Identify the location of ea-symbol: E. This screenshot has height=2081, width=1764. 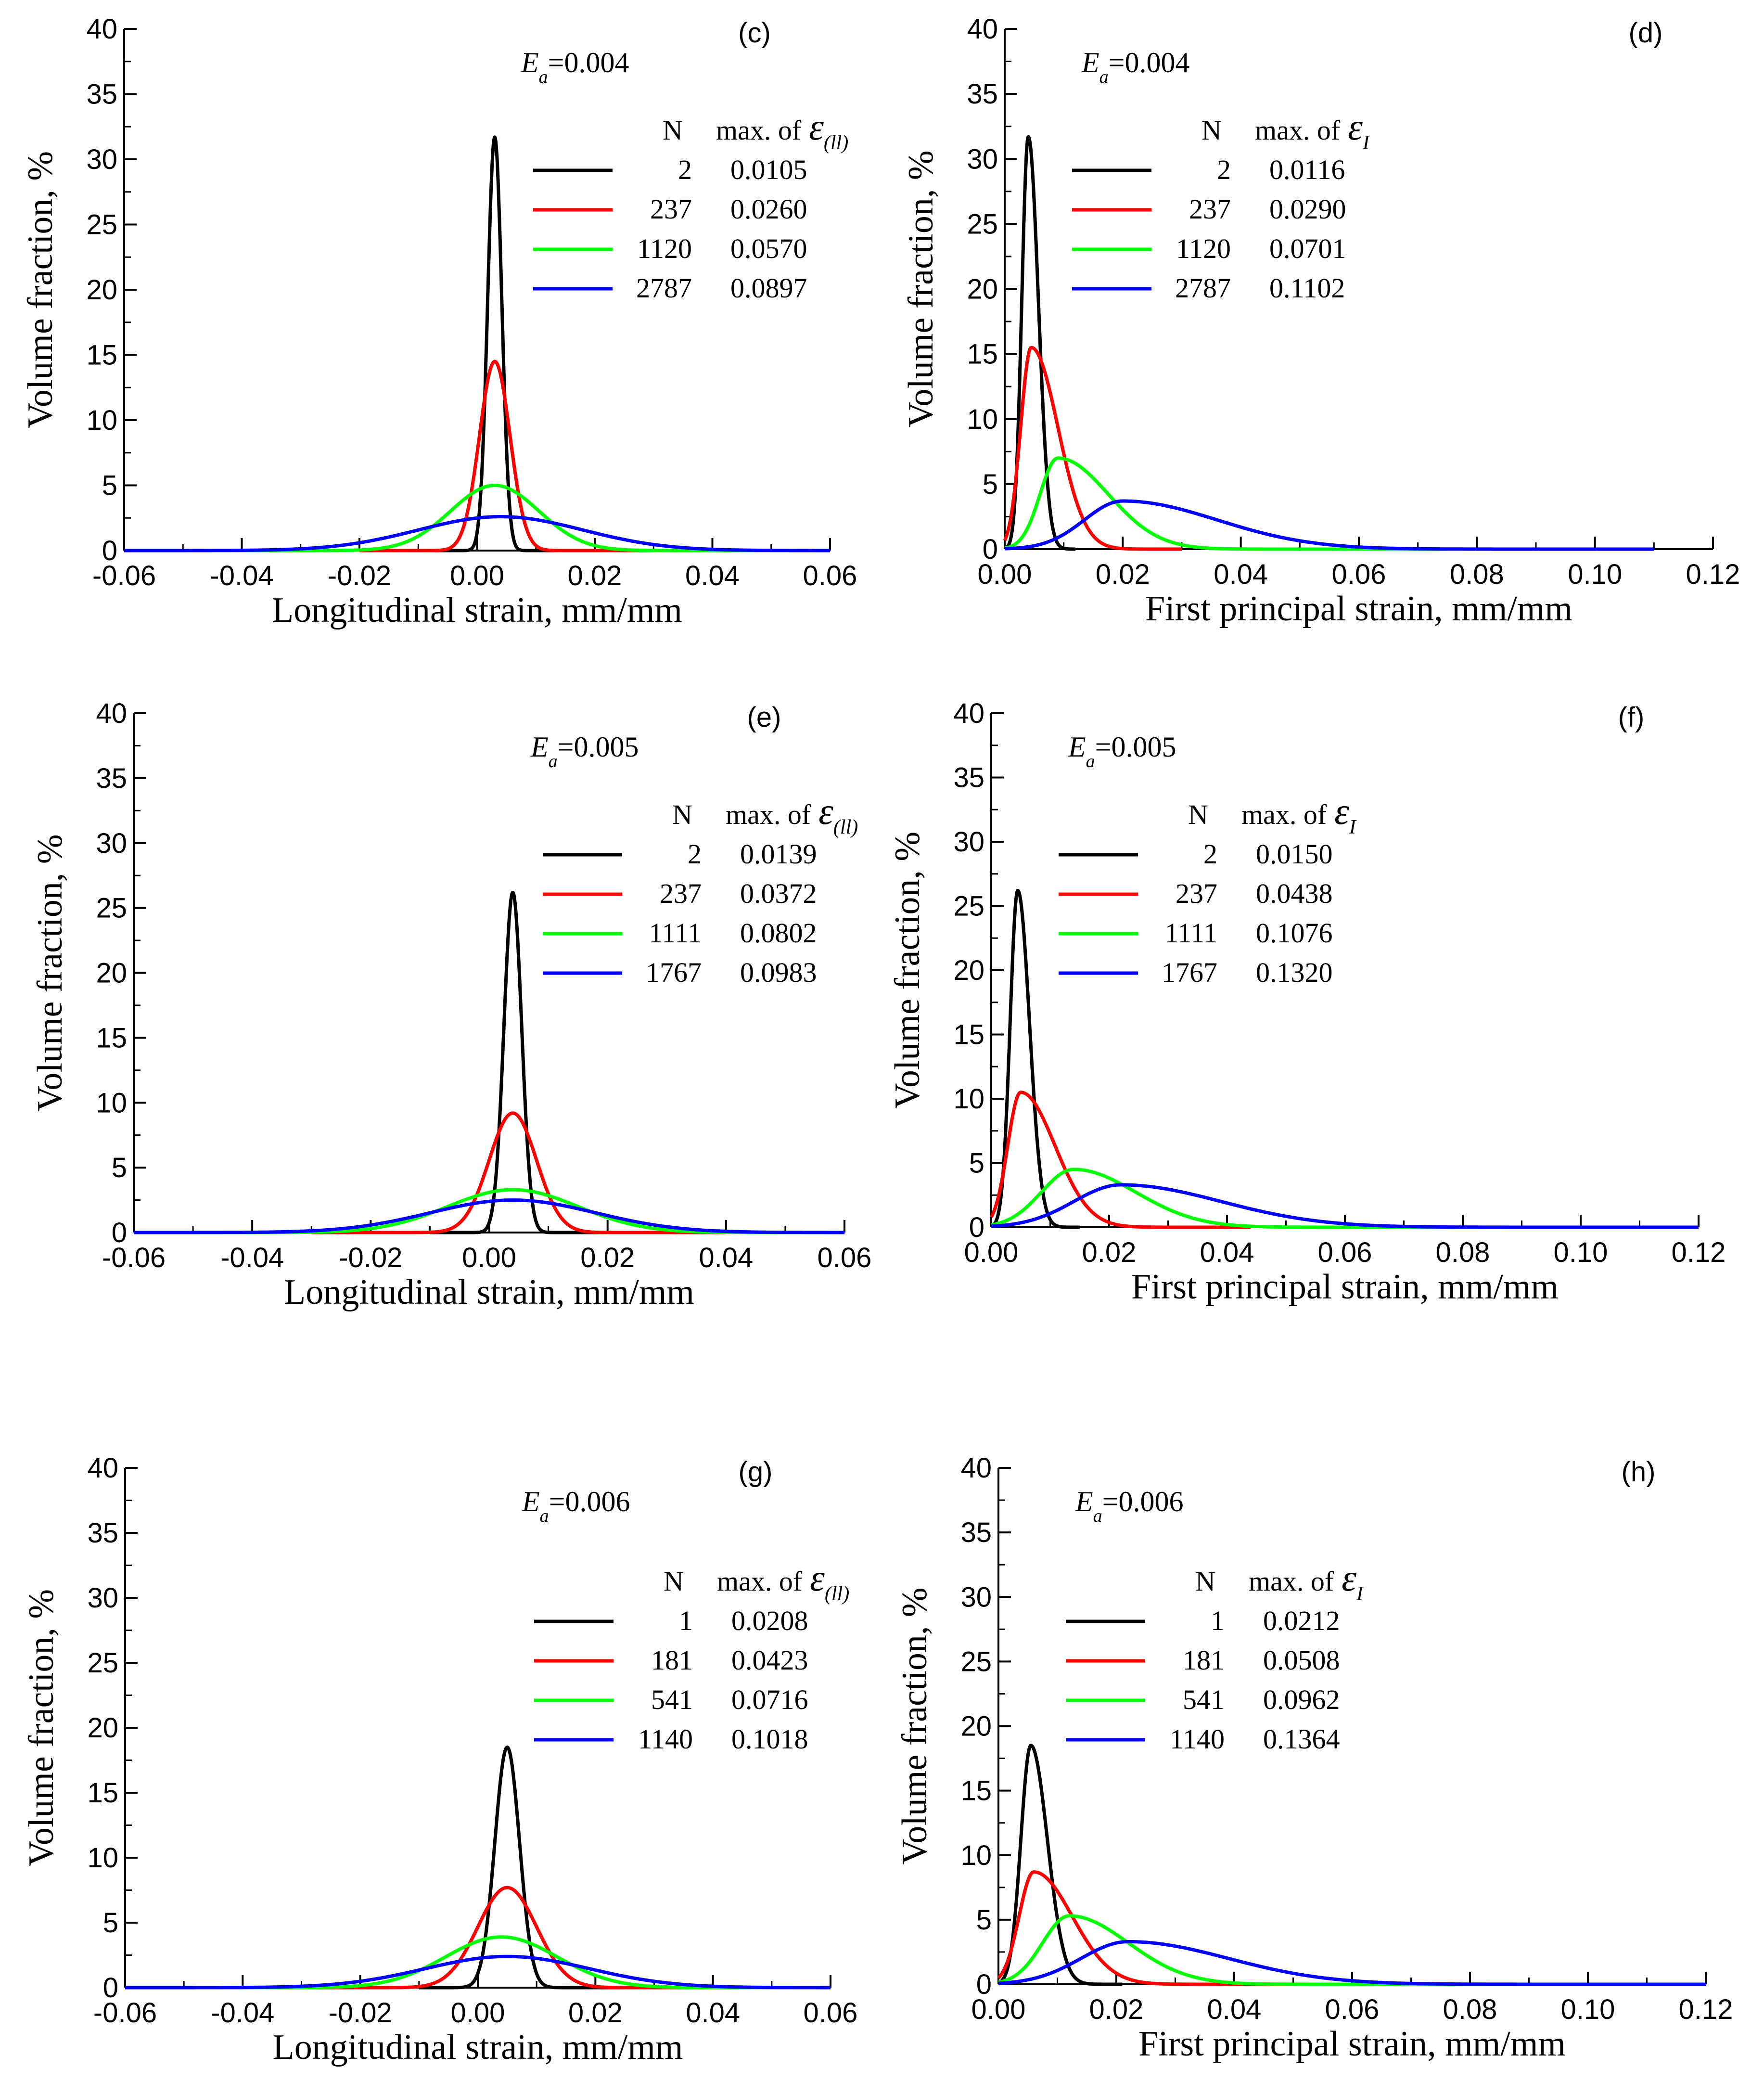
(539, 747).